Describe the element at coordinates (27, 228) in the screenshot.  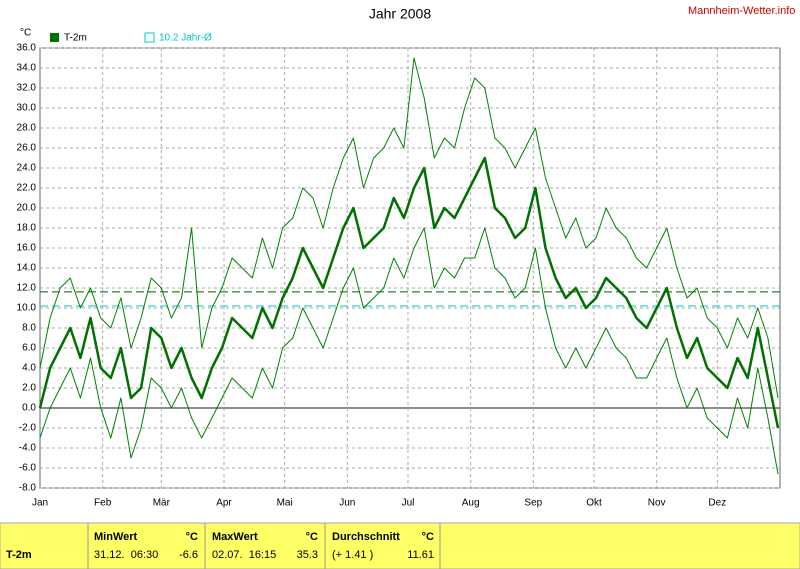
I see `y-tick-label: 18.0` at that location.